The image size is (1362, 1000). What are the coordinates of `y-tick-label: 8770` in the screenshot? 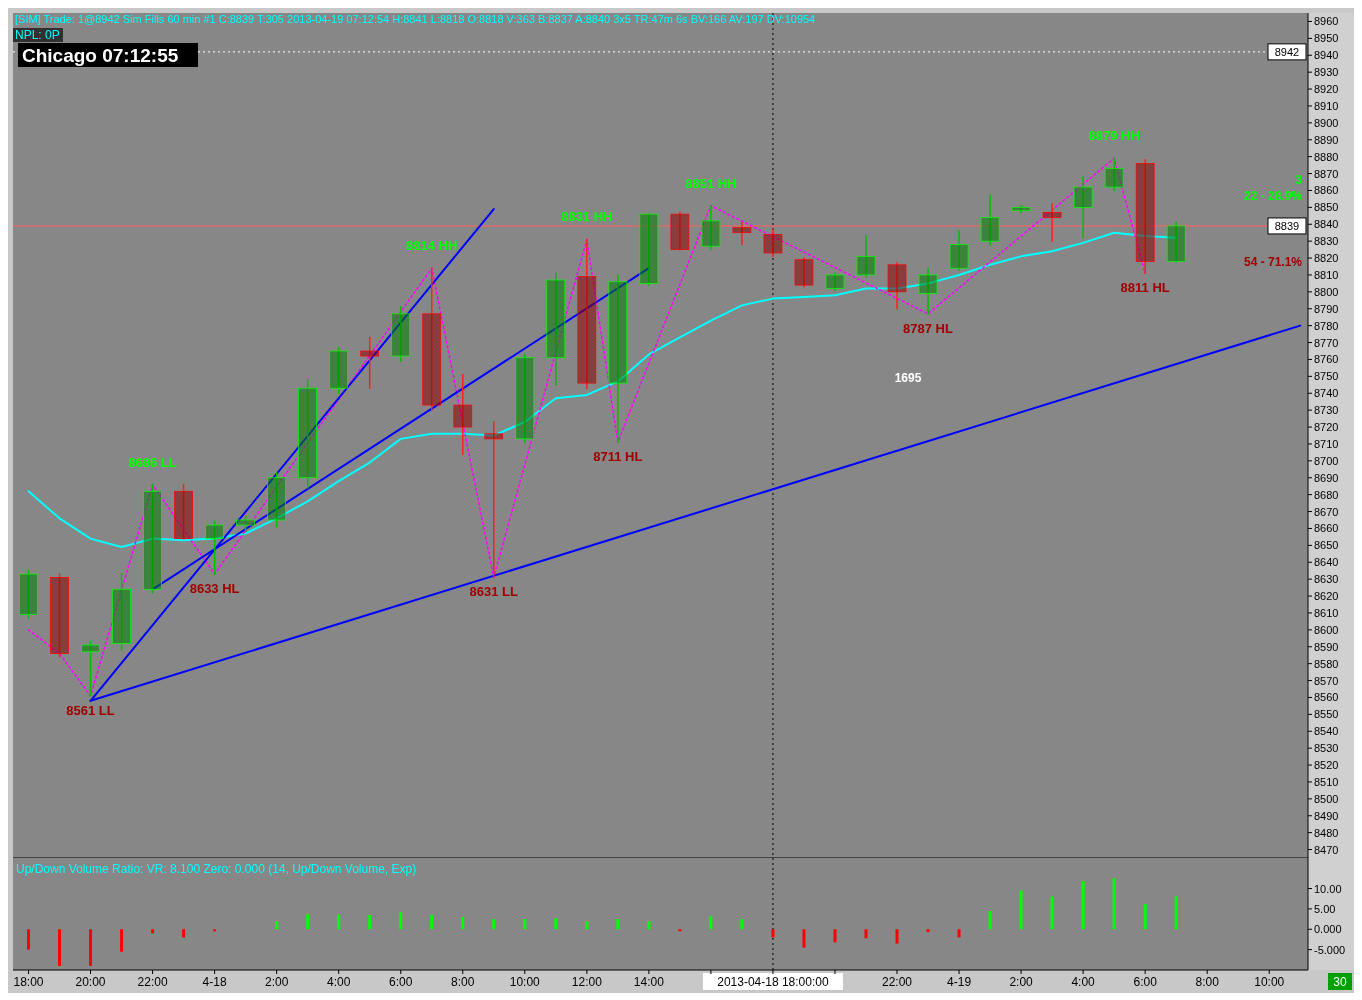 It's located at (1326, 342).